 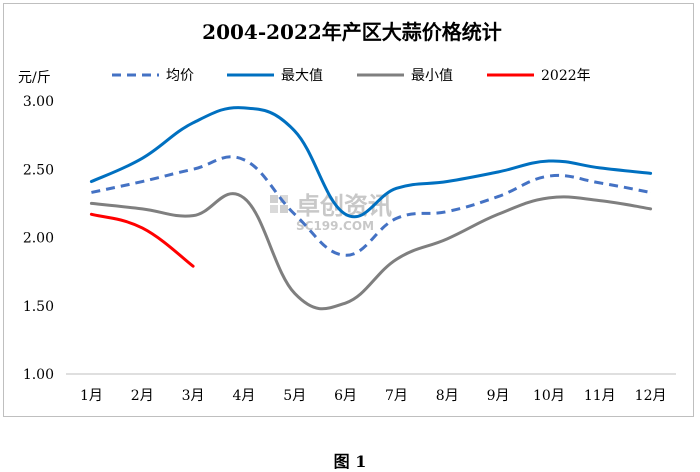 I want to click on x-tick-label: 10月, so click(x=549, y=396).